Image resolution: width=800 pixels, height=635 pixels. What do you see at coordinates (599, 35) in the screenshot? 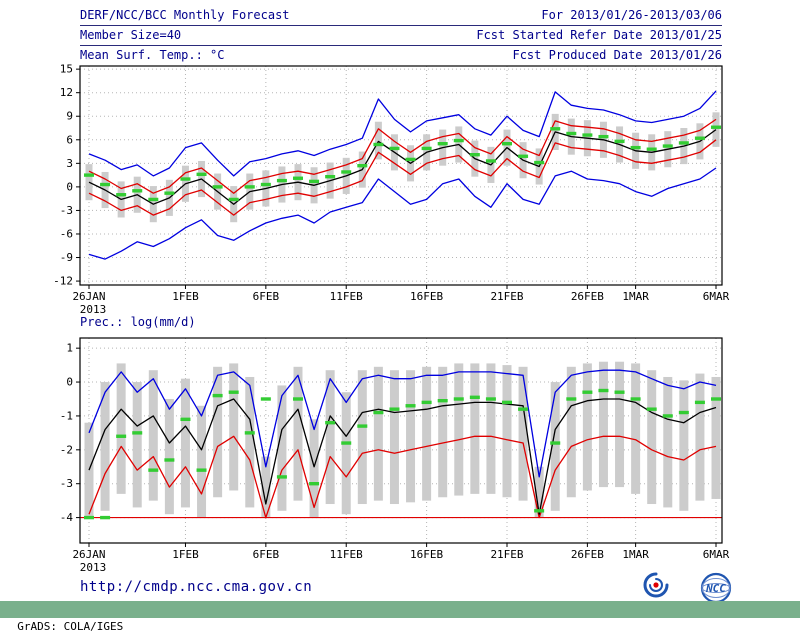
I see `fcst-started-date: Fcst Started Refer Date 2013/01/25` at bounding box center [599, 35].